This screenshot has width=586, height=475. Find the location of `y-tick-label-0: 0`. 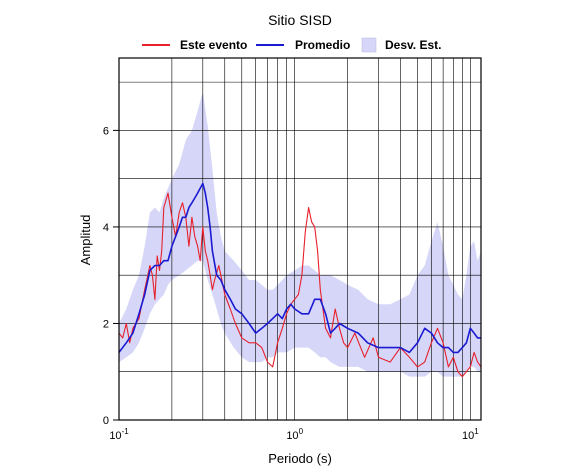

y-tick-label-0: 0 is located at coordinates (106, 421).